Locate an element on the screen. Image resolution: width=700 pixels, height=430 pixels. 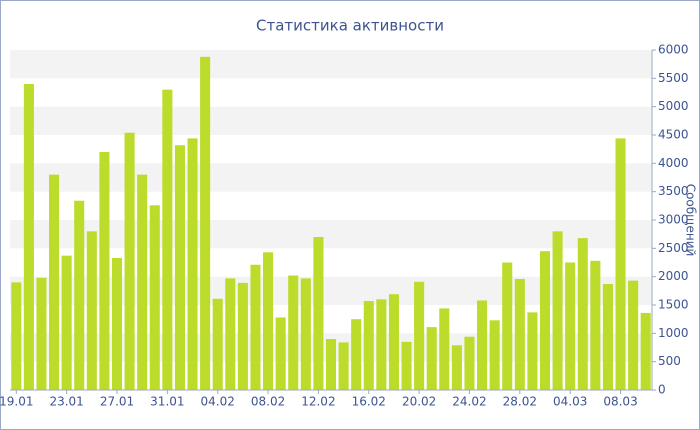
y-tick-label: 5500 is located at coordinates (673, 78).